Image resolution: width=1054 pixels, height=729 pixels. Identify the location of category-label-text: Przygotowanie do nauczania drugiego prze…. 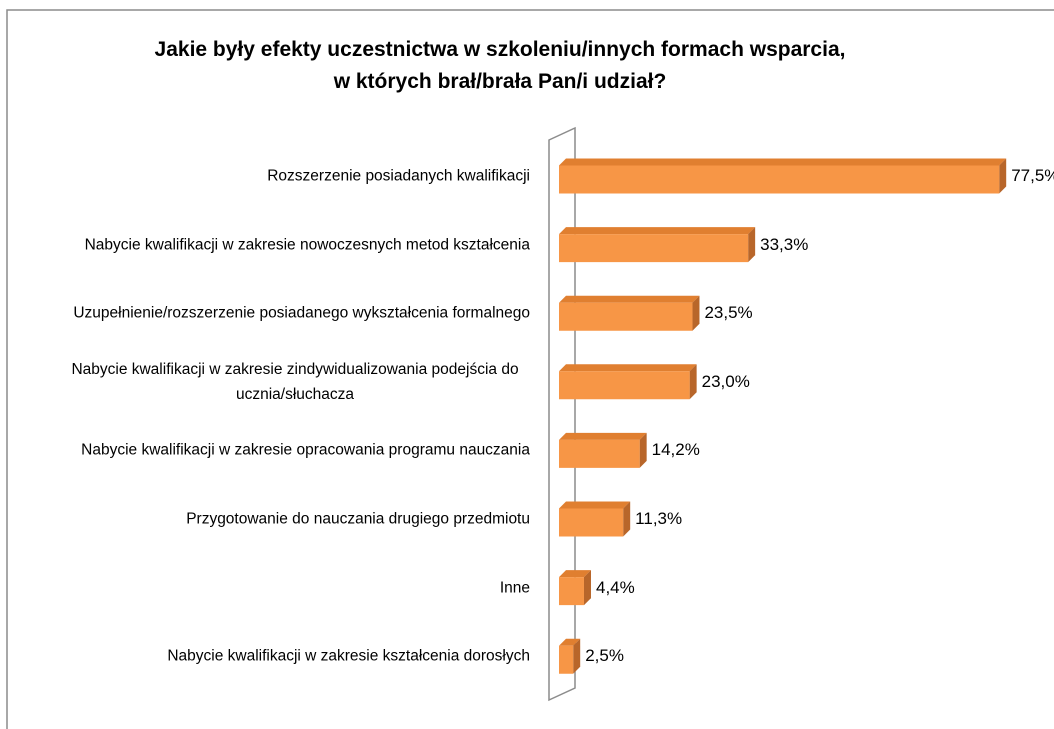
(358, 519).